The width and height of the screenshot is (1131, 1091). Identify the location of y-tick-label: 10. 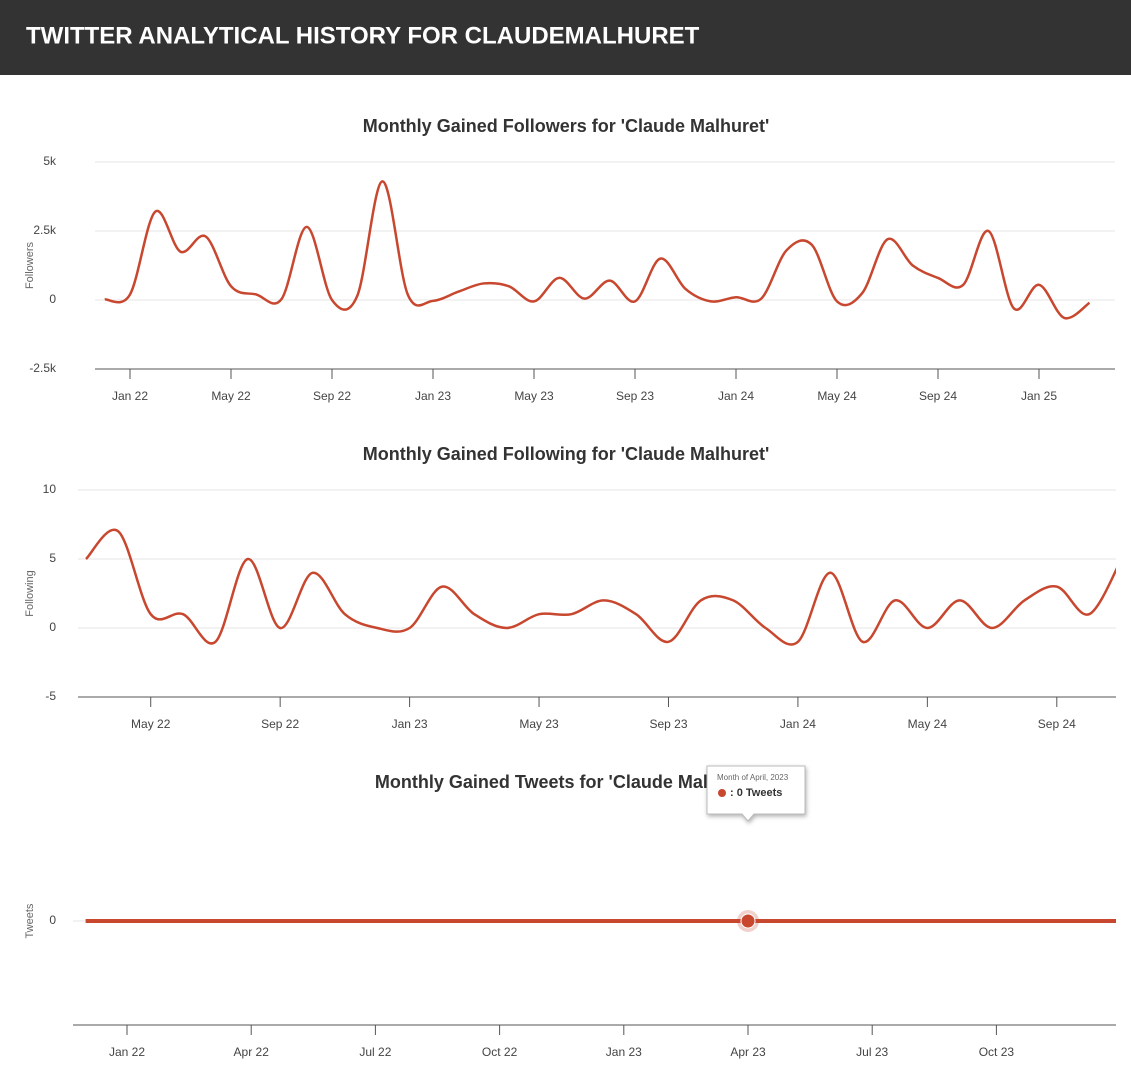
(50, 489).